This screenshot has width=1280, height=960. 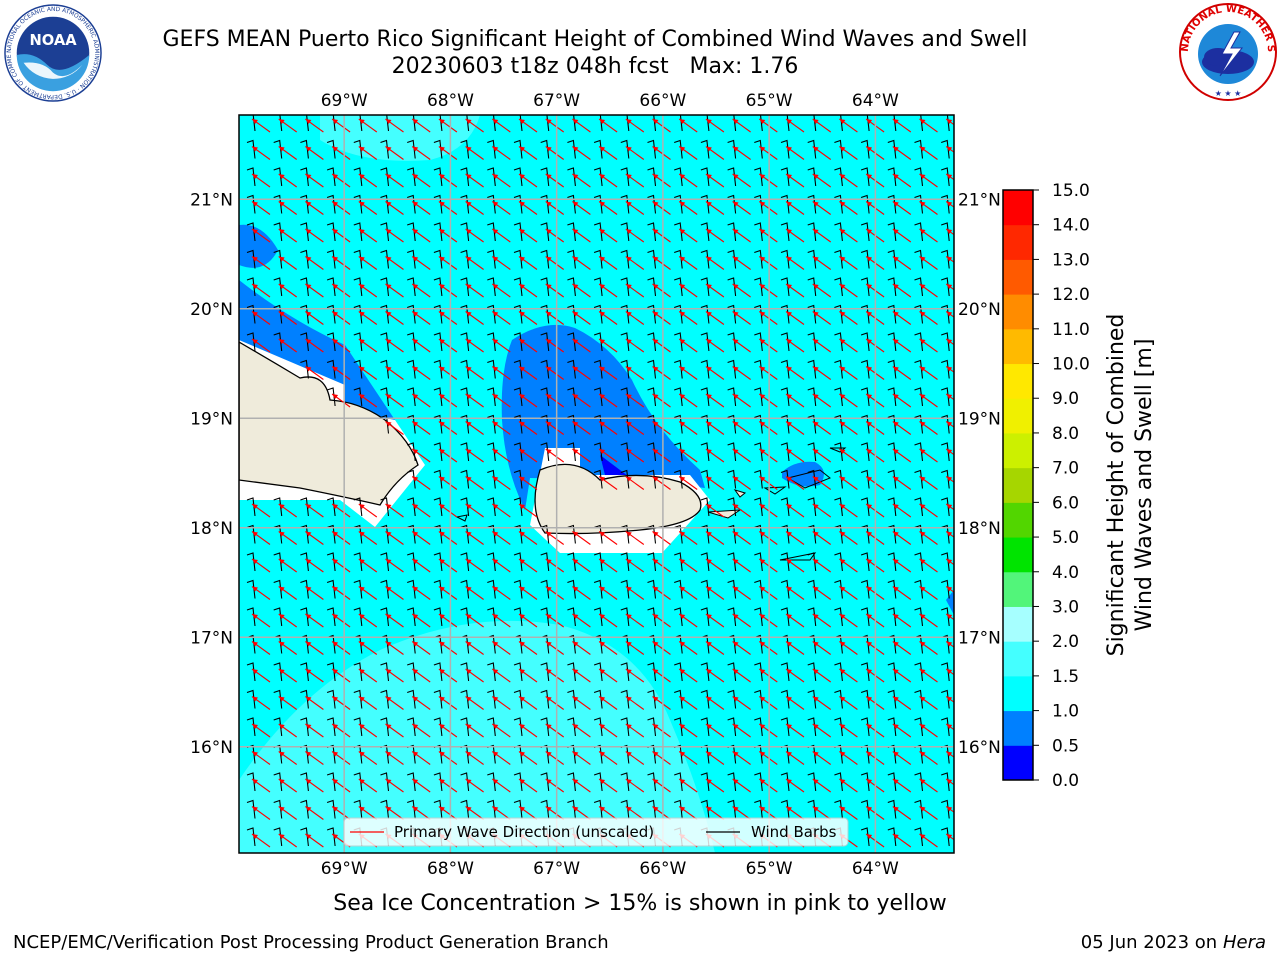 What do you see at coordinates (1065, 607) in the screenshot?
I see `colorbar-tick-label: 3.0` at bounding box center [1065, 607].